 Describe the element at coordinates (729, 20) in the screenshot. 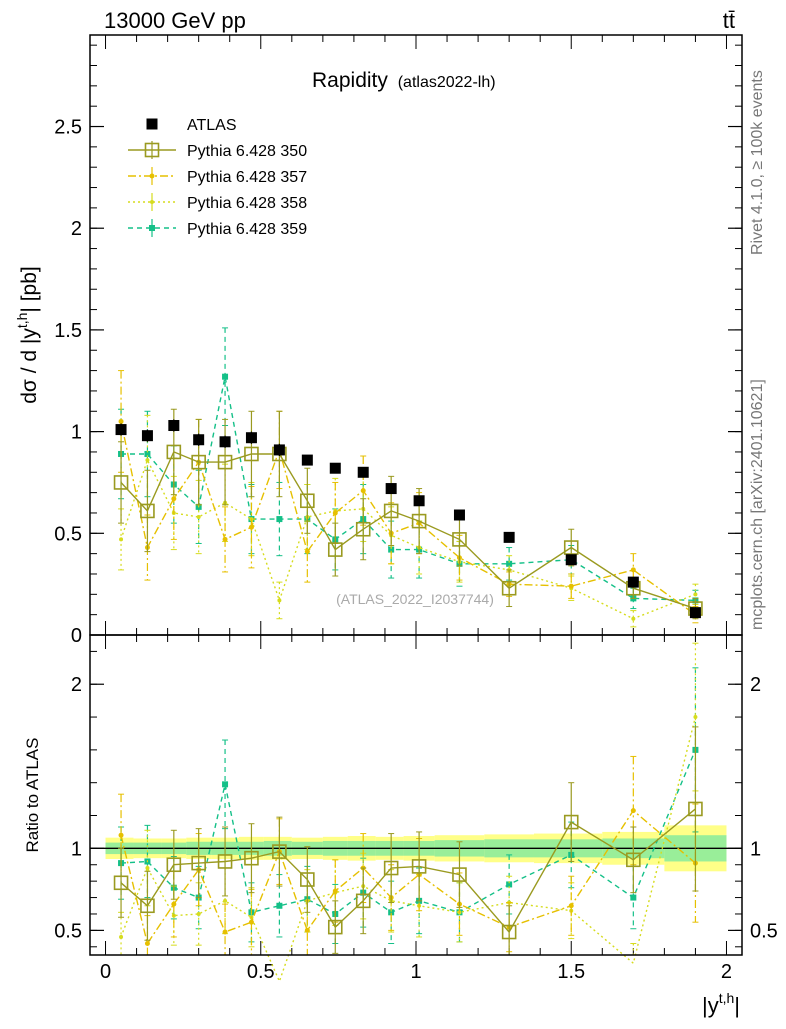

I see `header-process: tt̄` at that location.